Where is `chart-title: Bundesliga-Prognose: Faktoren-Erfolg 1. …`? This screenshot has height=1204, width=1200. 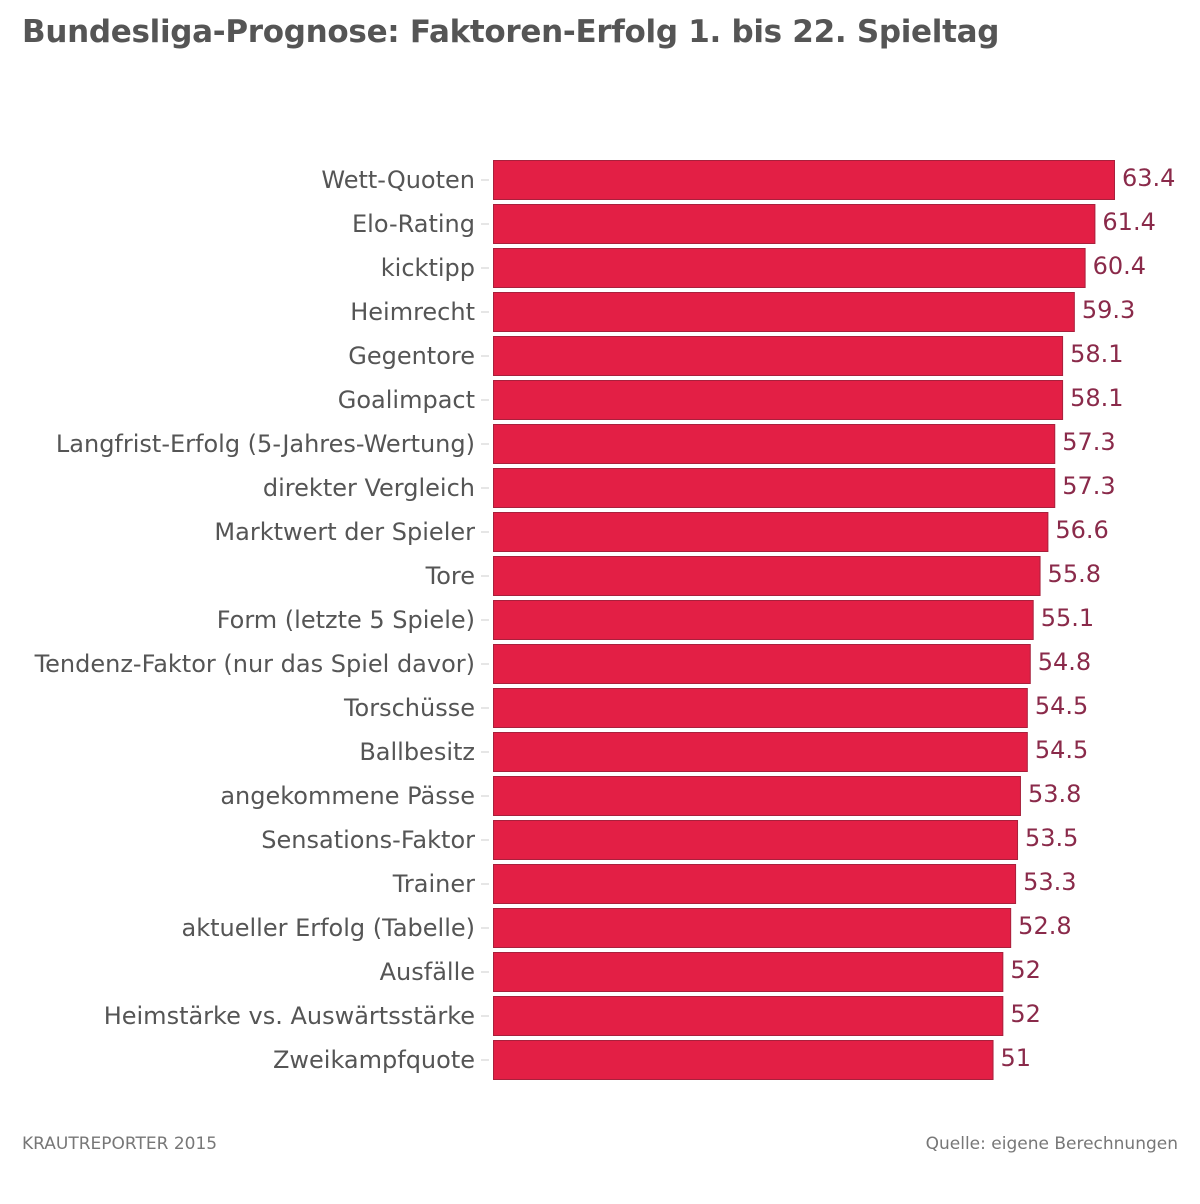 chart-title: Bundesliga-Prognose: Faktoren-Erfolg 1. … is located at coordinates (511, 32).